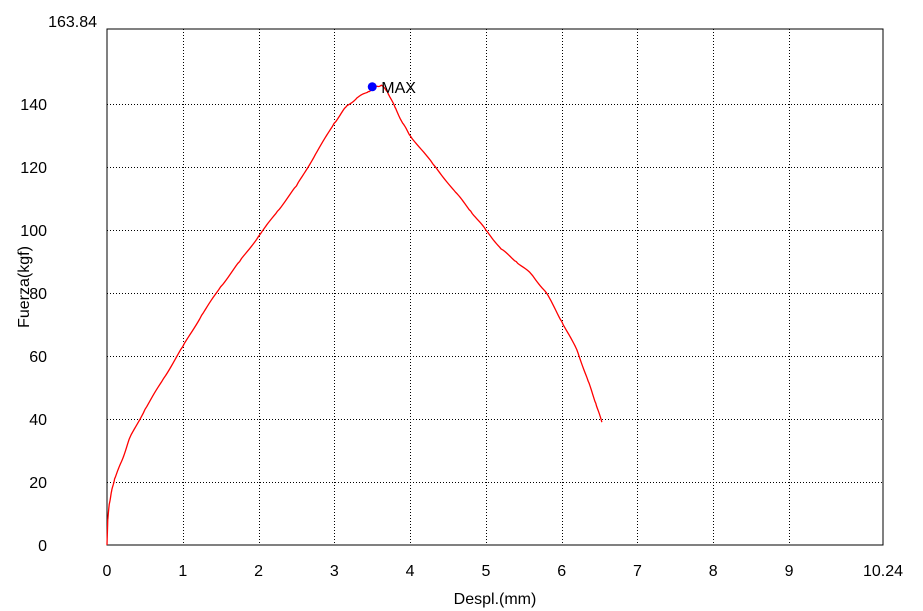  I want to click on max-point-label: MAX, so click(398, 88).